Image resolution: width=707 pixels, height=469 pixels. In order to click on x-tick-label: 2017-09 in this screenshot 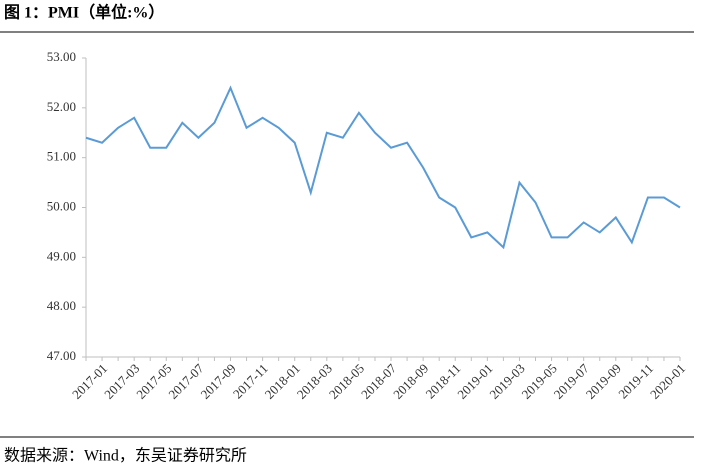, I will do `click(217, 381)`.